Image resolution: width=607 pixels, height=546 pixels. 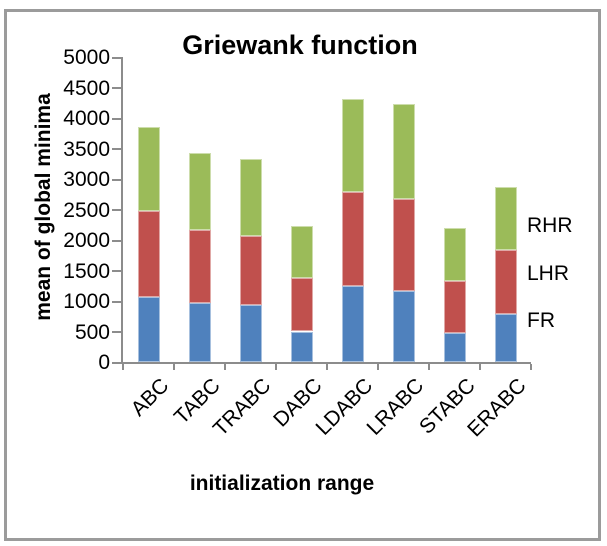 I want to click on x-axis-category-label: LRABC, so click(x=395, y=407).